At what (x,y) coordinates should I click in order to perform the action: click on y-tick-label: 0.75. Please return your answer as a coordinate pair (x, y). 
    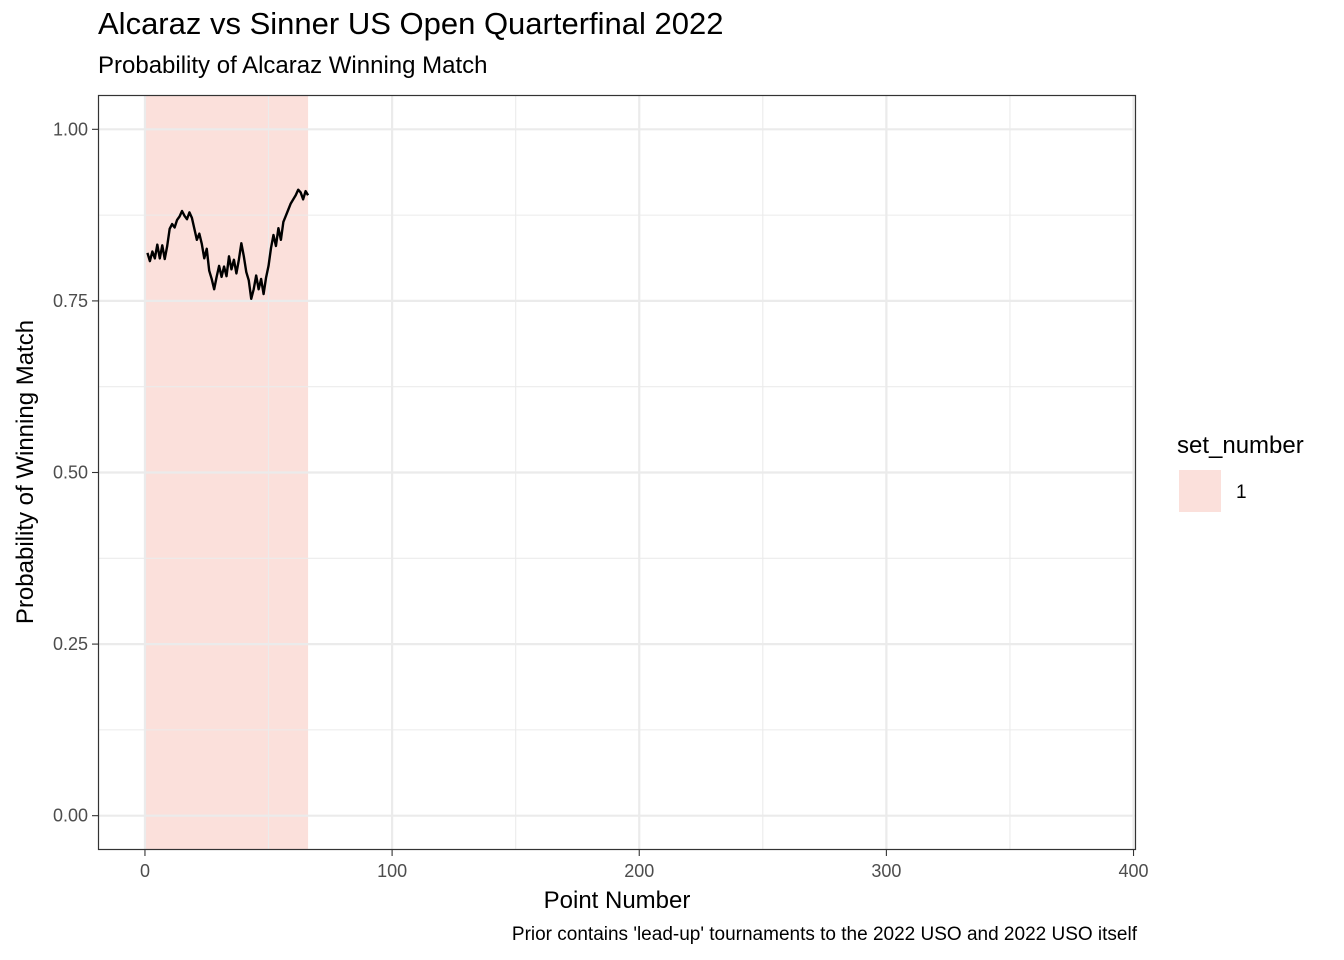
    Looking at the image, I should click on (70, 301).